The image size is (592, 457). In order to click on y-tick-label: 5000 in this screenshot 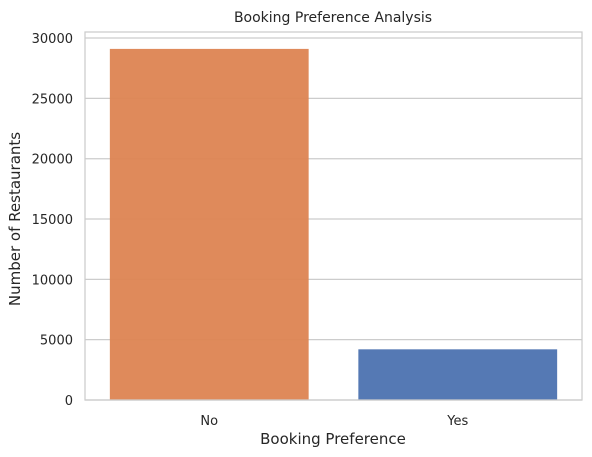, I will do `click(56, 341)`.